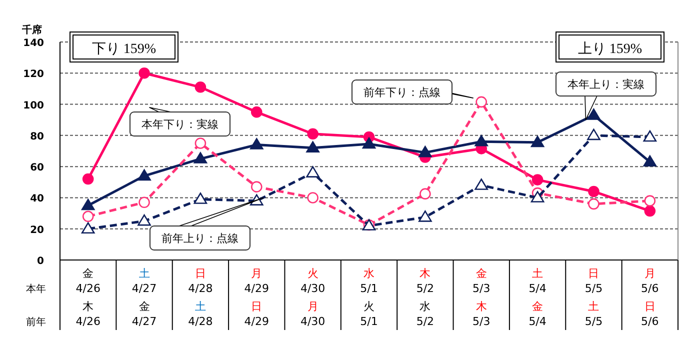  I want to click on x-tick-label: 土 4/27 金 4/27, so click(144, 297).